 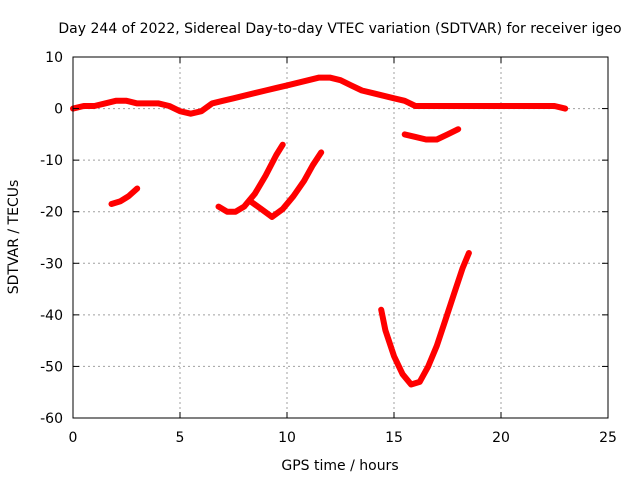 I want to click on series-arc-9h, so click(x=286, y=184).